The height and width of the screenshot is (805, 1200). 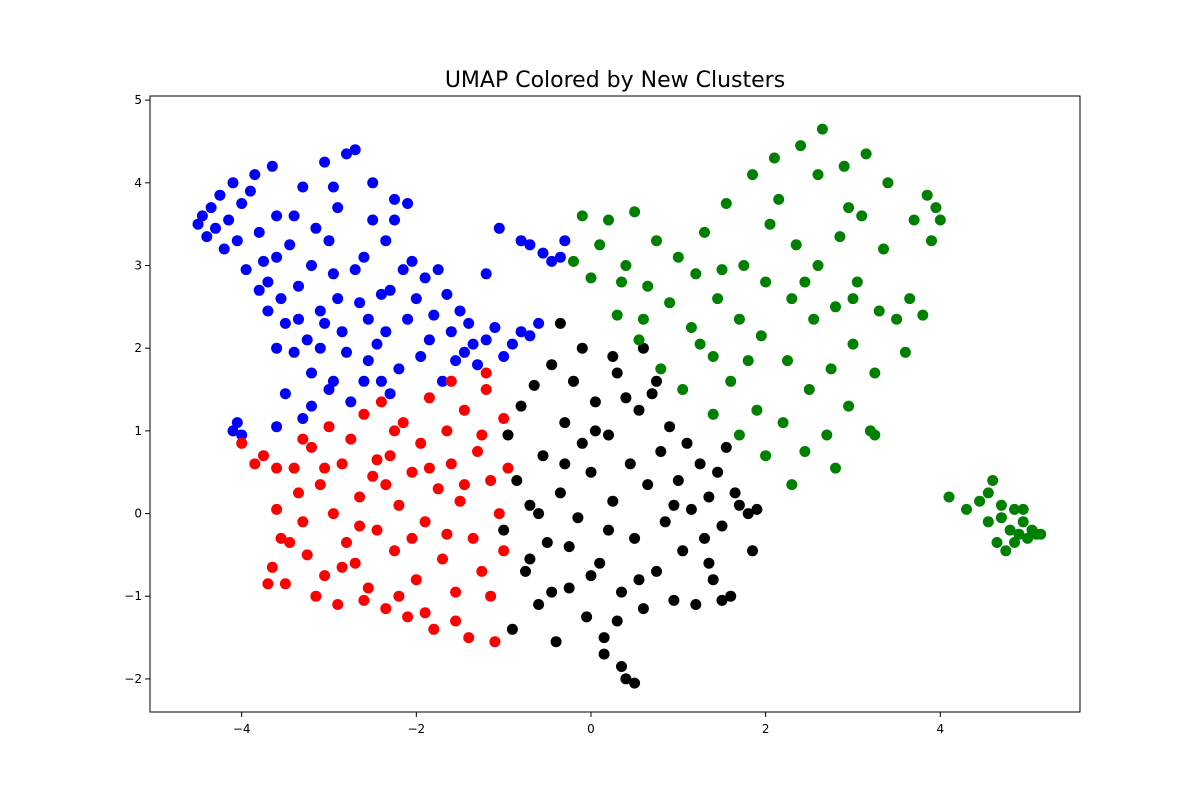 What do you see at coordinates (138, 100) in the screenshot?
I see `y-tick-label: 5` at bounding box center [138, 100].